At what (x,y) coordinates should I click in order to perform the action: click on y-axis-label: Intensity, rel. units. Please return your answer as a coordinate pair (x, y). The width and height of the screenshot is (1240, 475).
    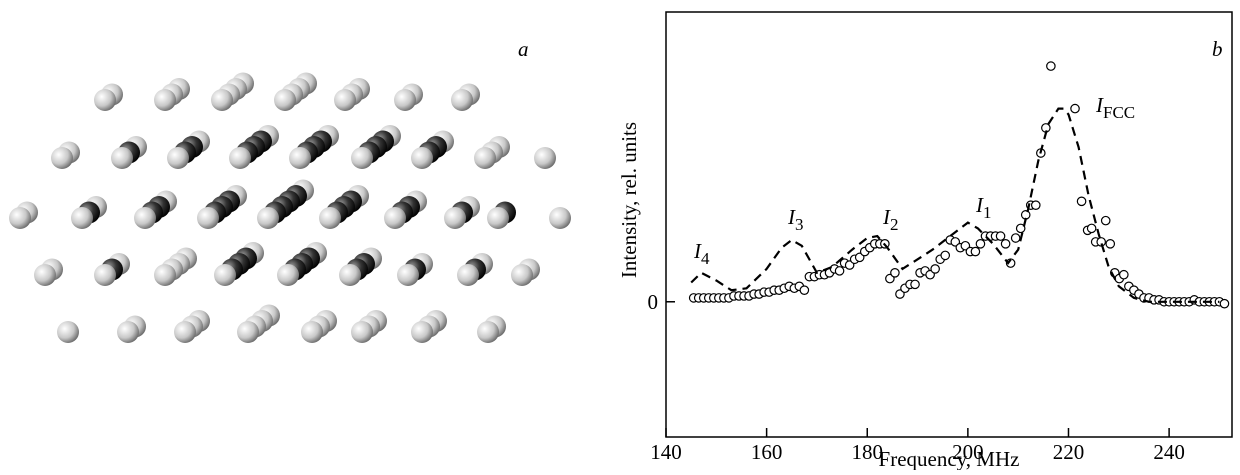
    Looking at the image, I should click on (629, 200).